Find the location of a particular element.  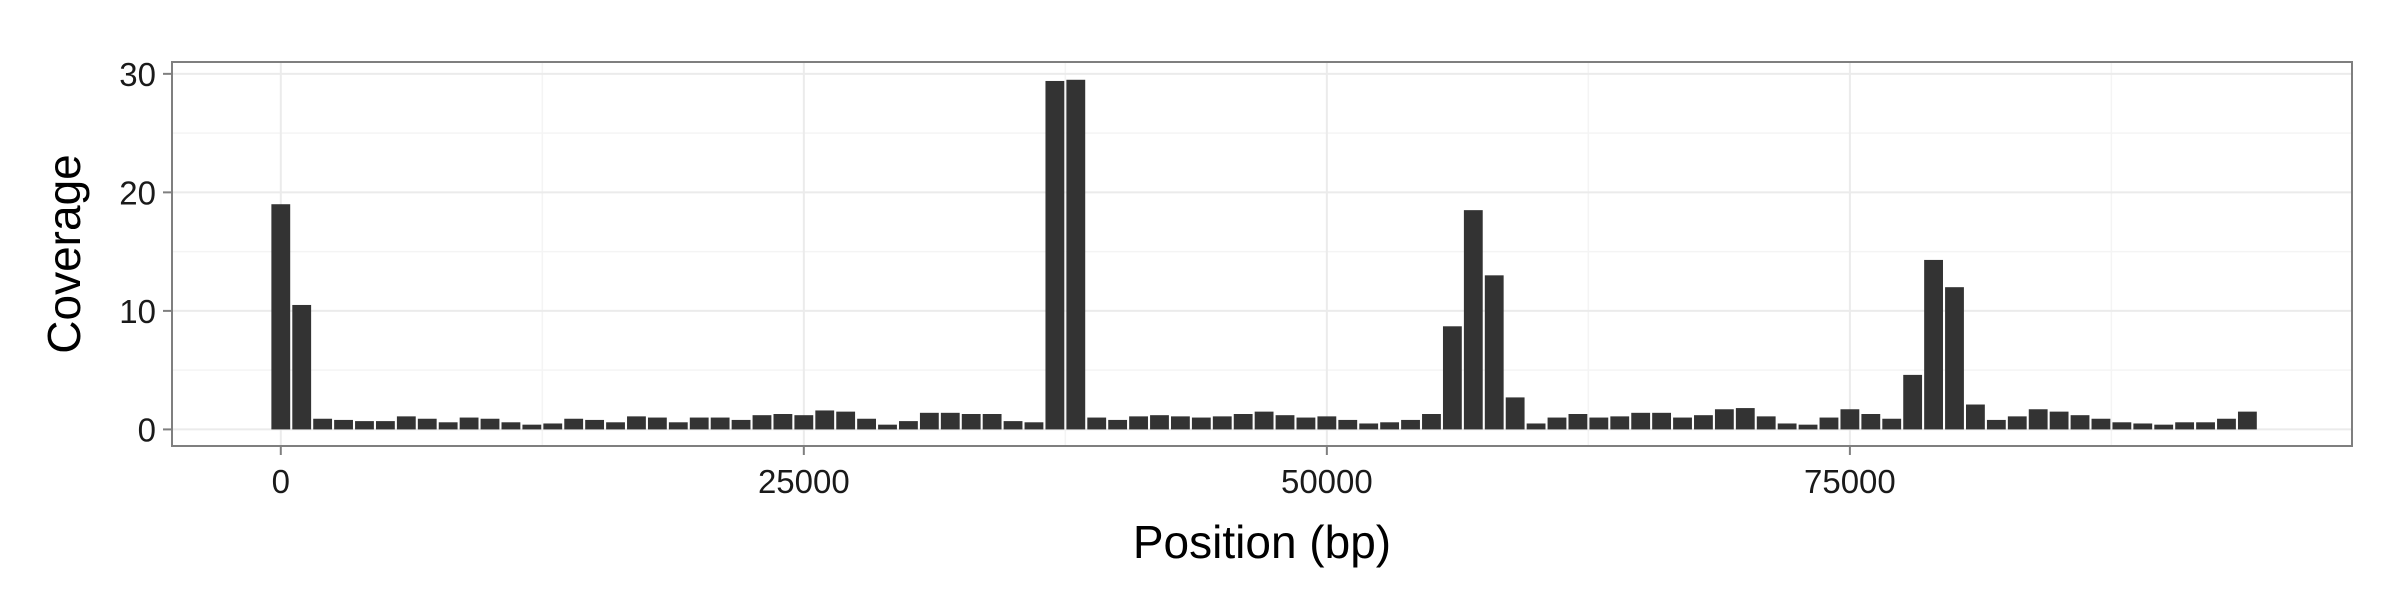

x-tick-label: 0 is located at coordinates (281, 481).